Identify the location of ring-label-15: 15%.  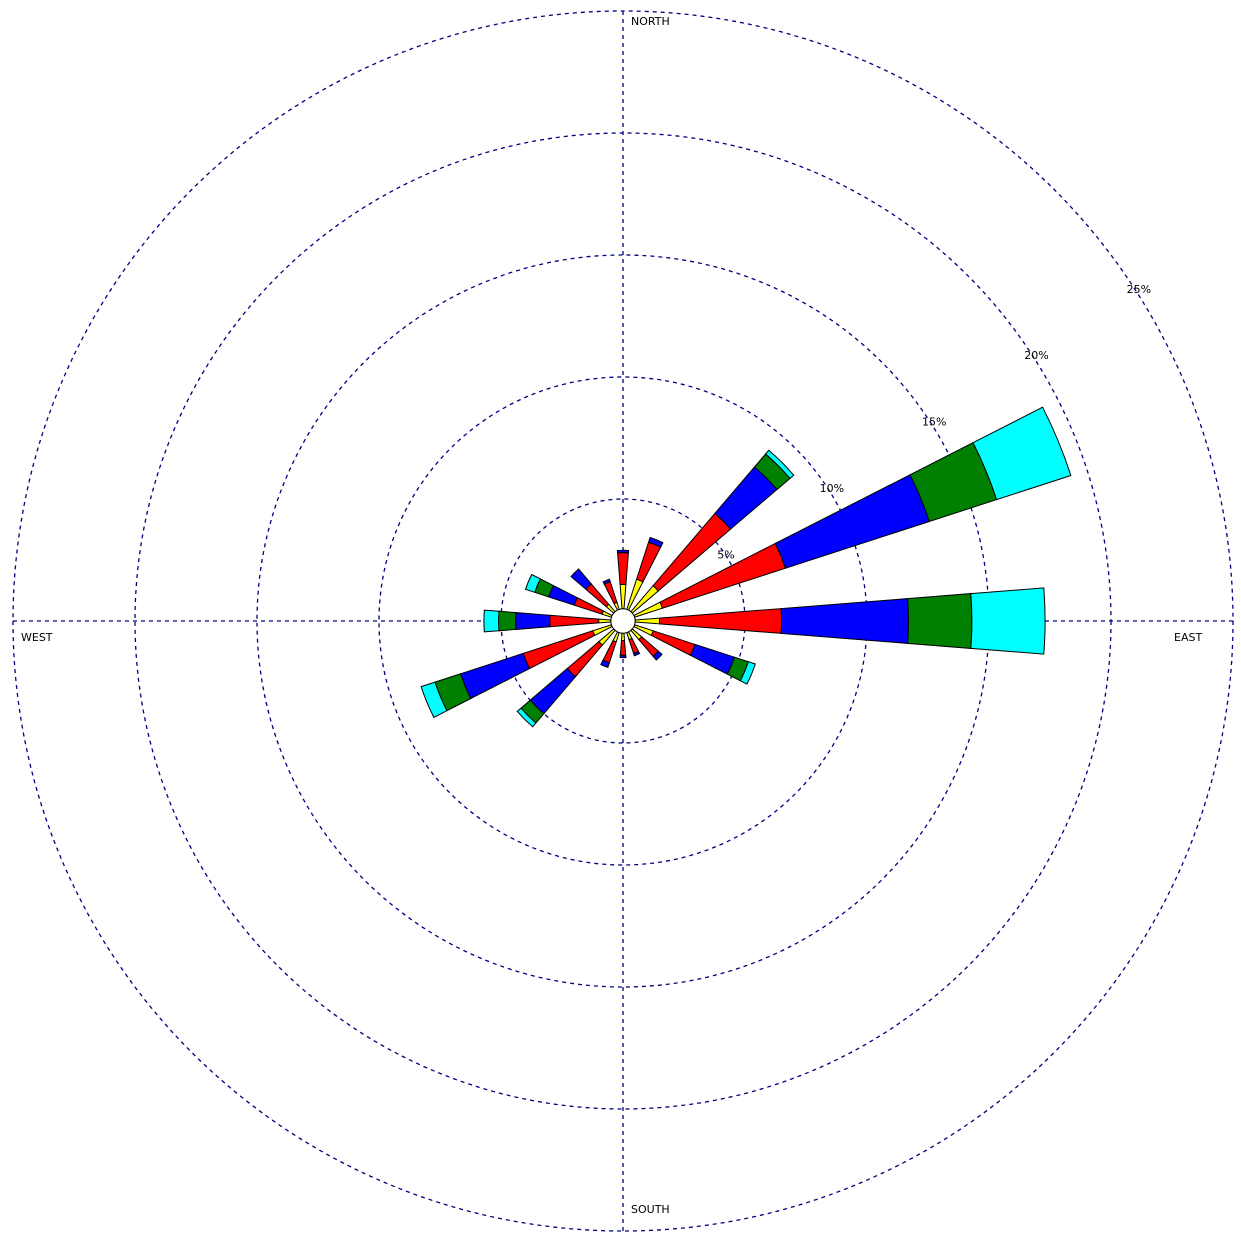
(934, 422).